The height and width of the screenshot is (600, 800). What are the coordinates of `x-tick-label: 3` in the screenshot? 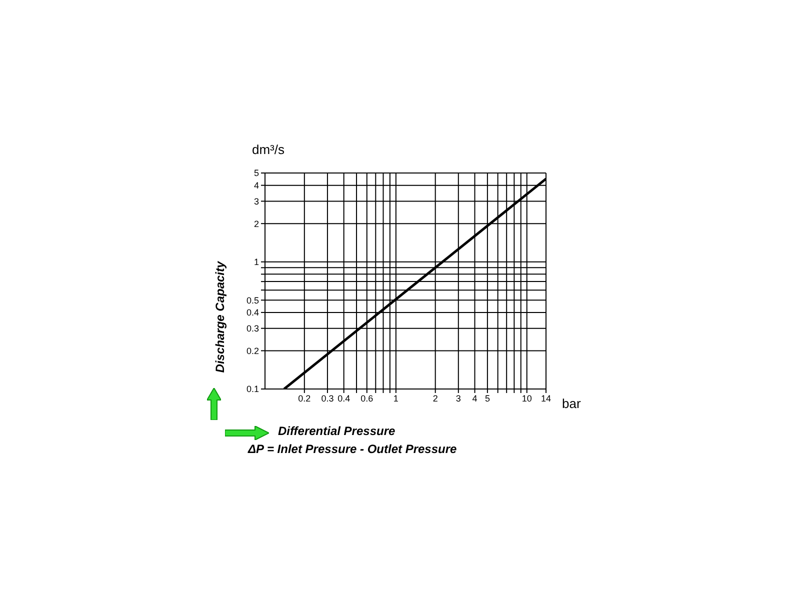 It's located at (458, 398).